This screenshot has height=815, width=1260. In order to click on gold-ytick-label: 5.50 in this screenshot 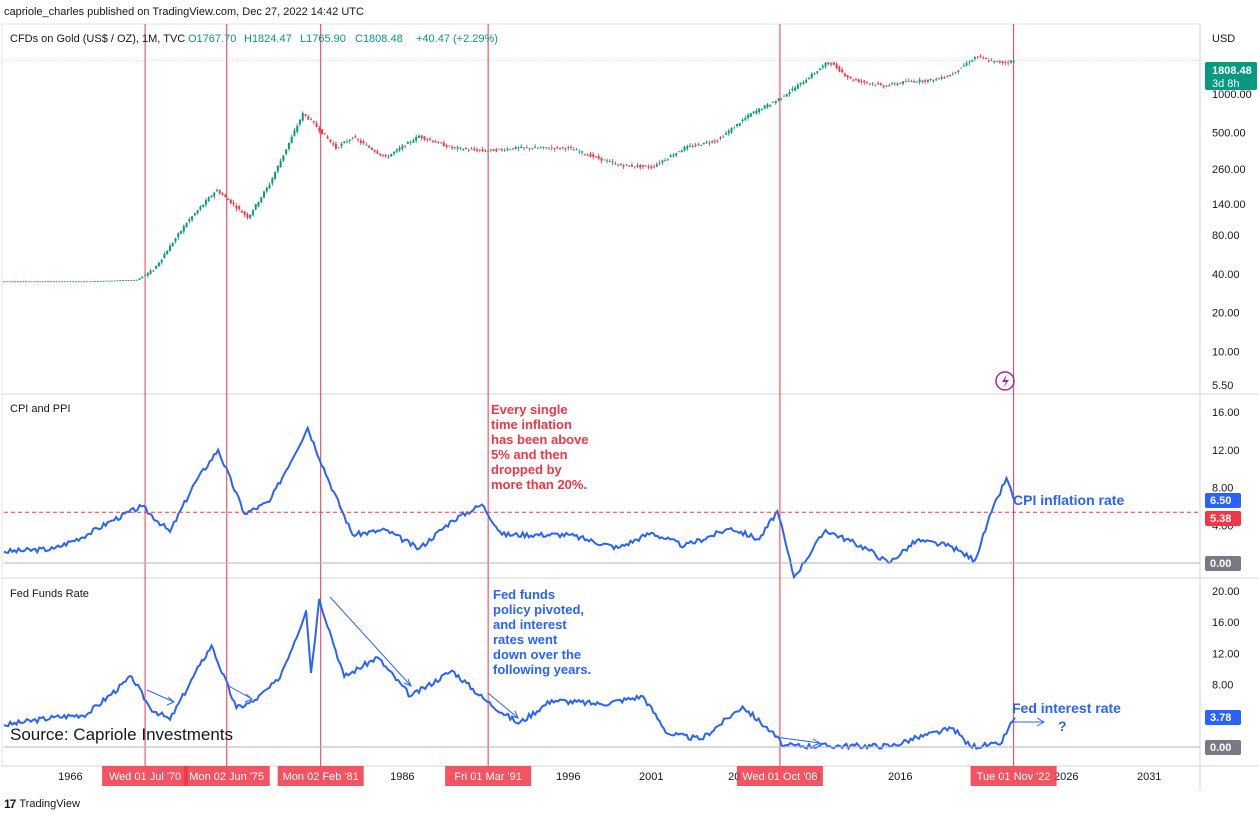, I will do `click(1222, 386)`.